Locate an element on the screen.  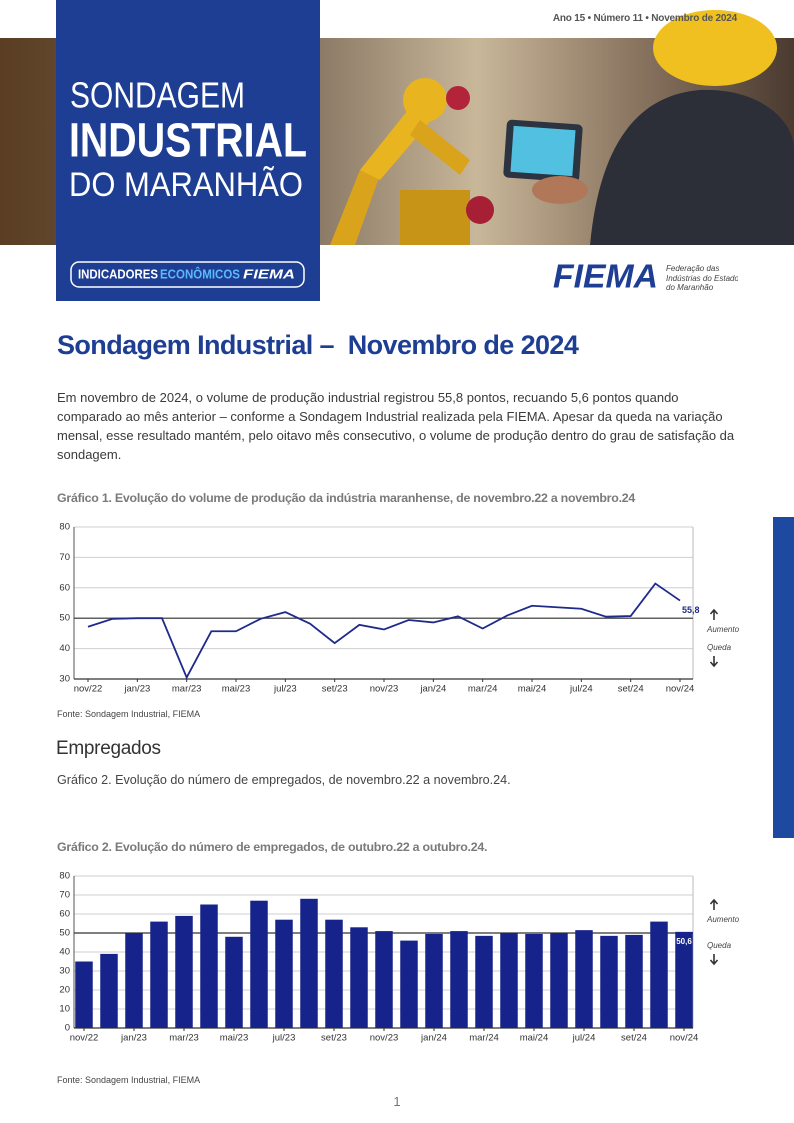
value-label: 55,8 is located at coordinates (691, 610).